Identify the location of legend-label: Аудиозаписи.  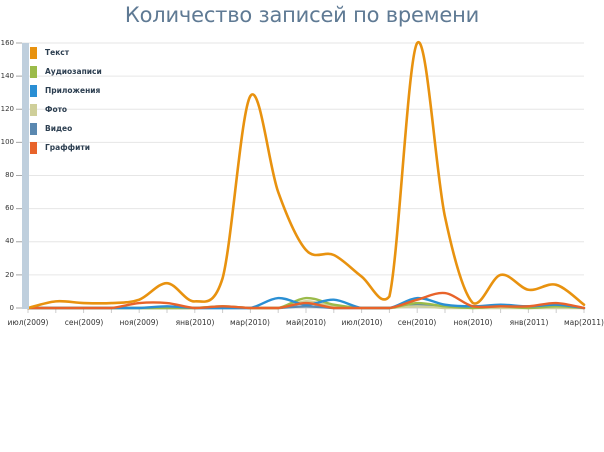
(73, 71).